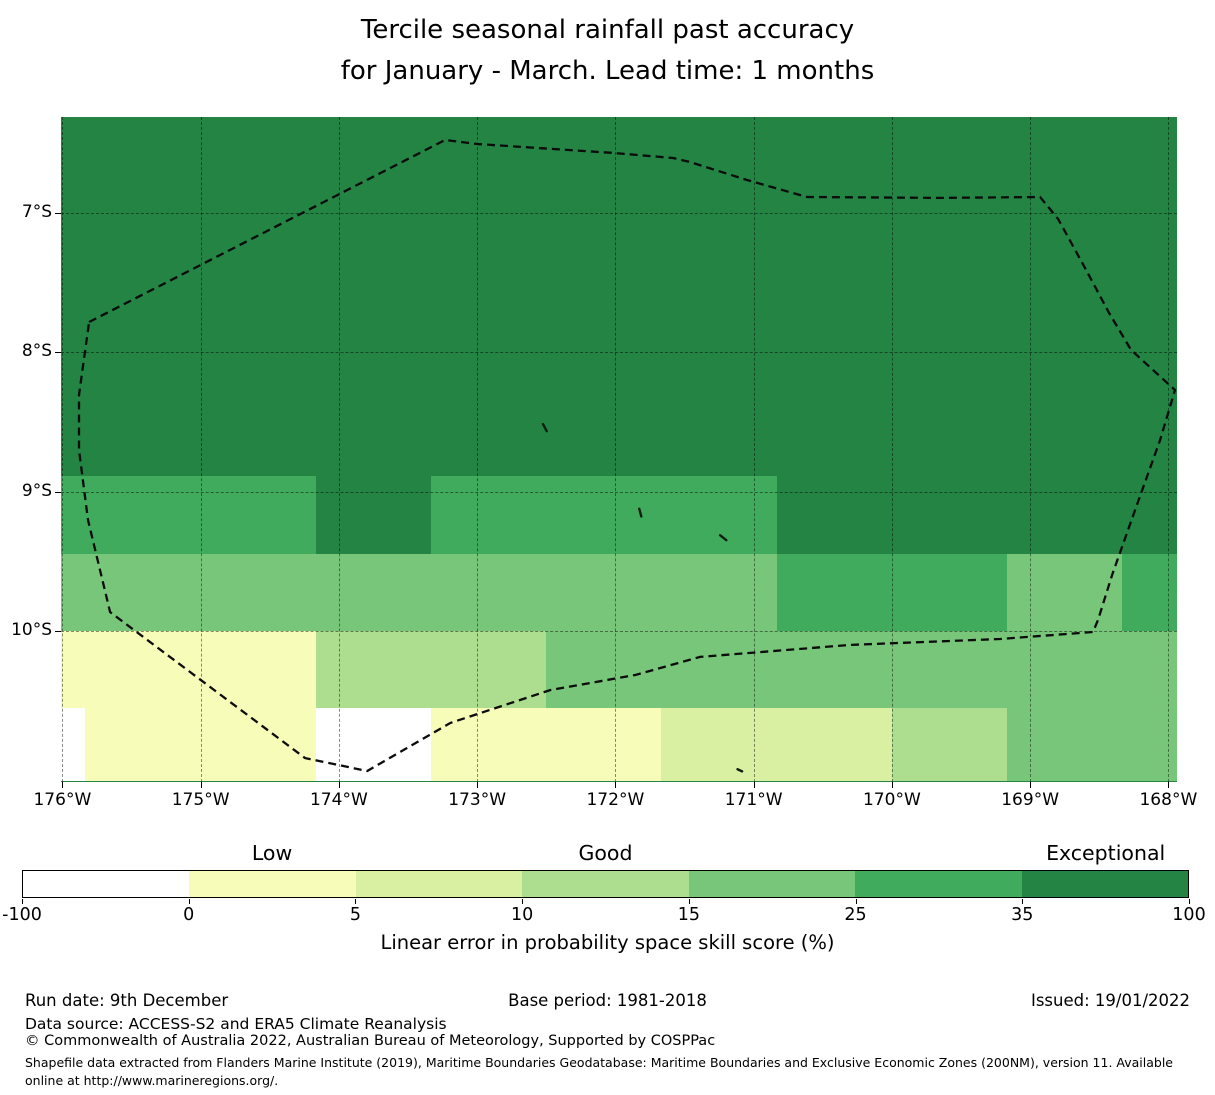  What do you see at coordinates (891, 800) in the screenshot?
I see `x-axis-tick-label: 170°W` at bounding box center [891, 800].